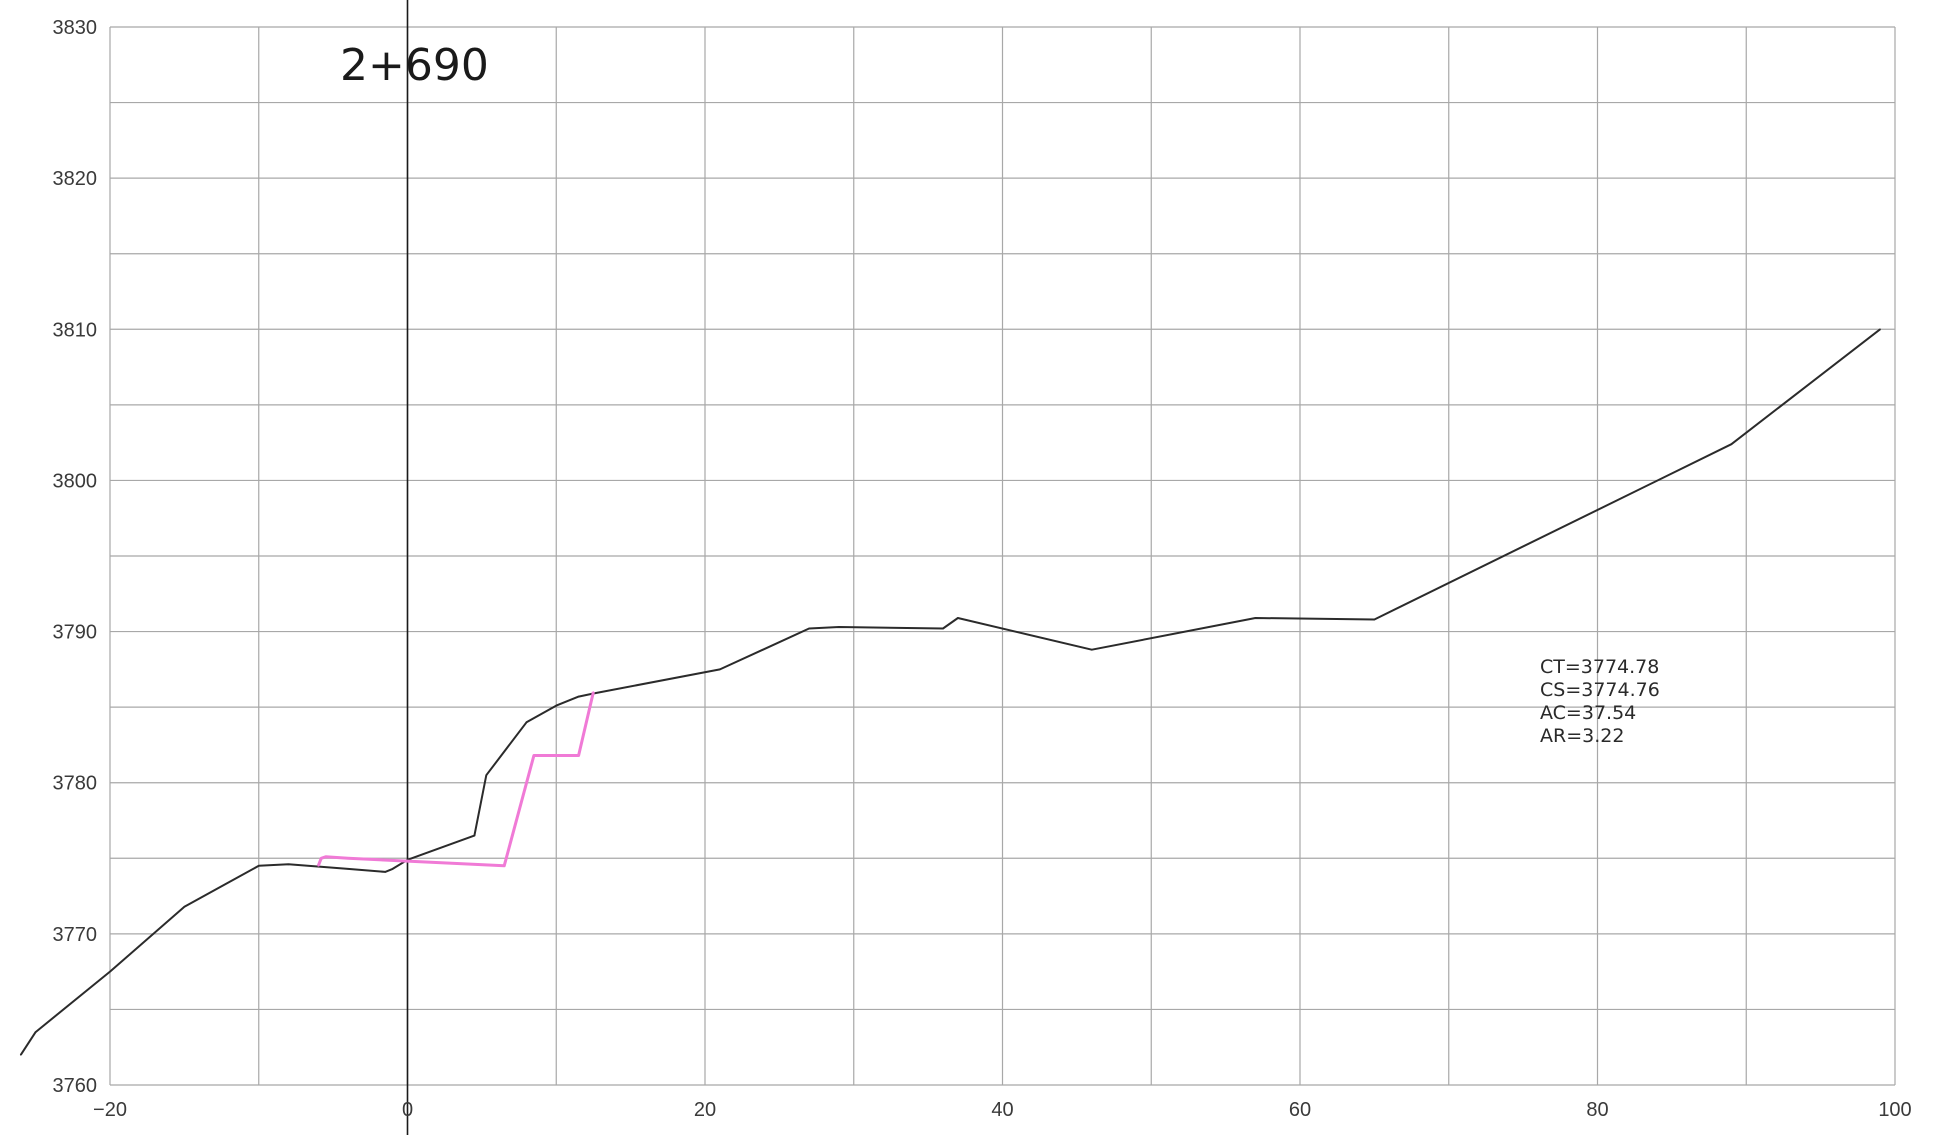 This screenshot has height=1135, width=1934. Describe the element at coordinates (1600, 690) in the screenshot. I see `annotation-line: CS=3774.76` at that location.